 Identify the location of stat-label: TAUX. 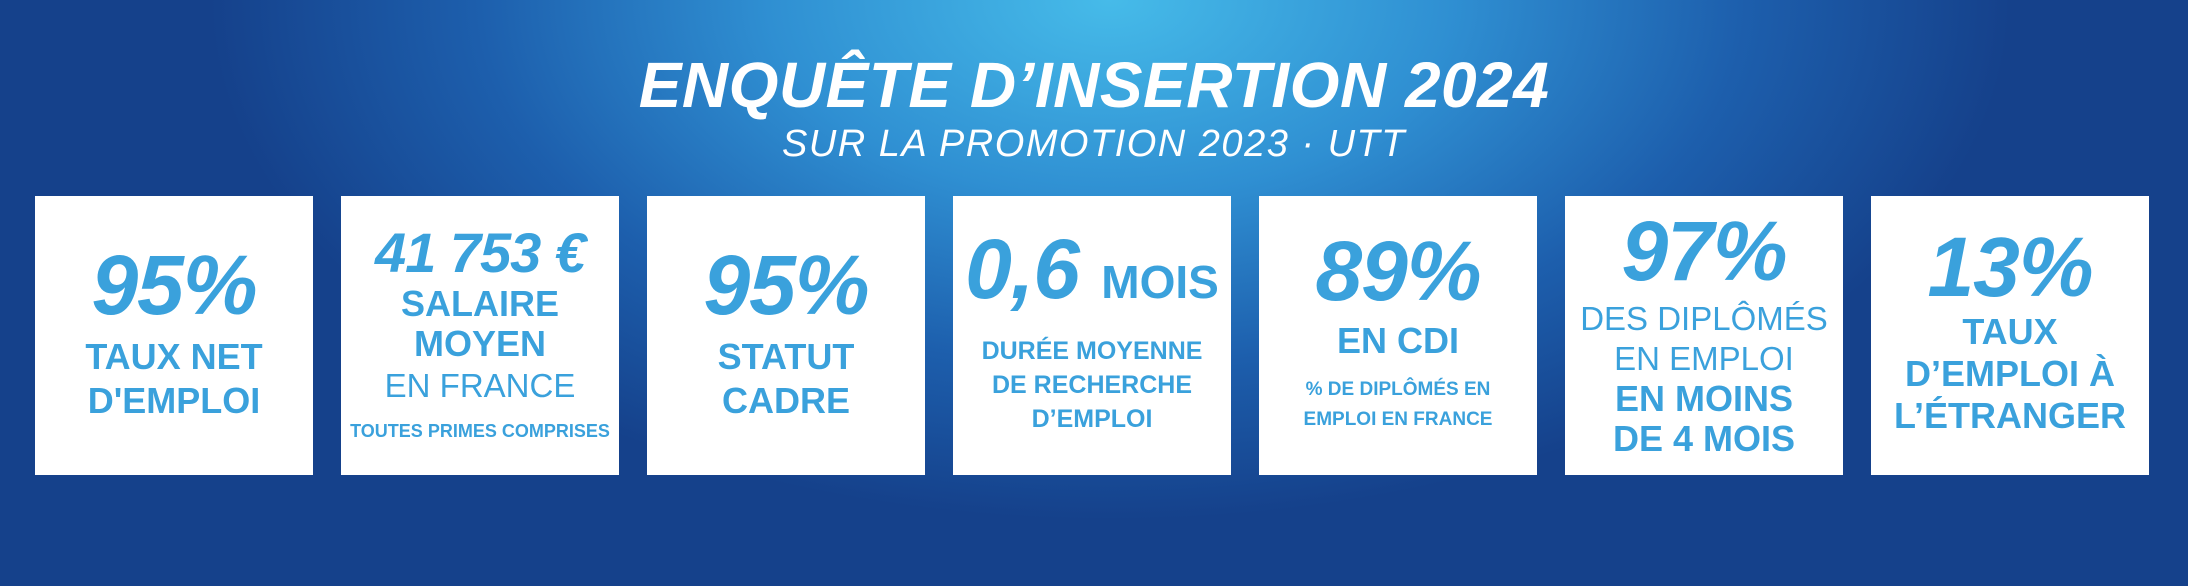
(2010, 331).